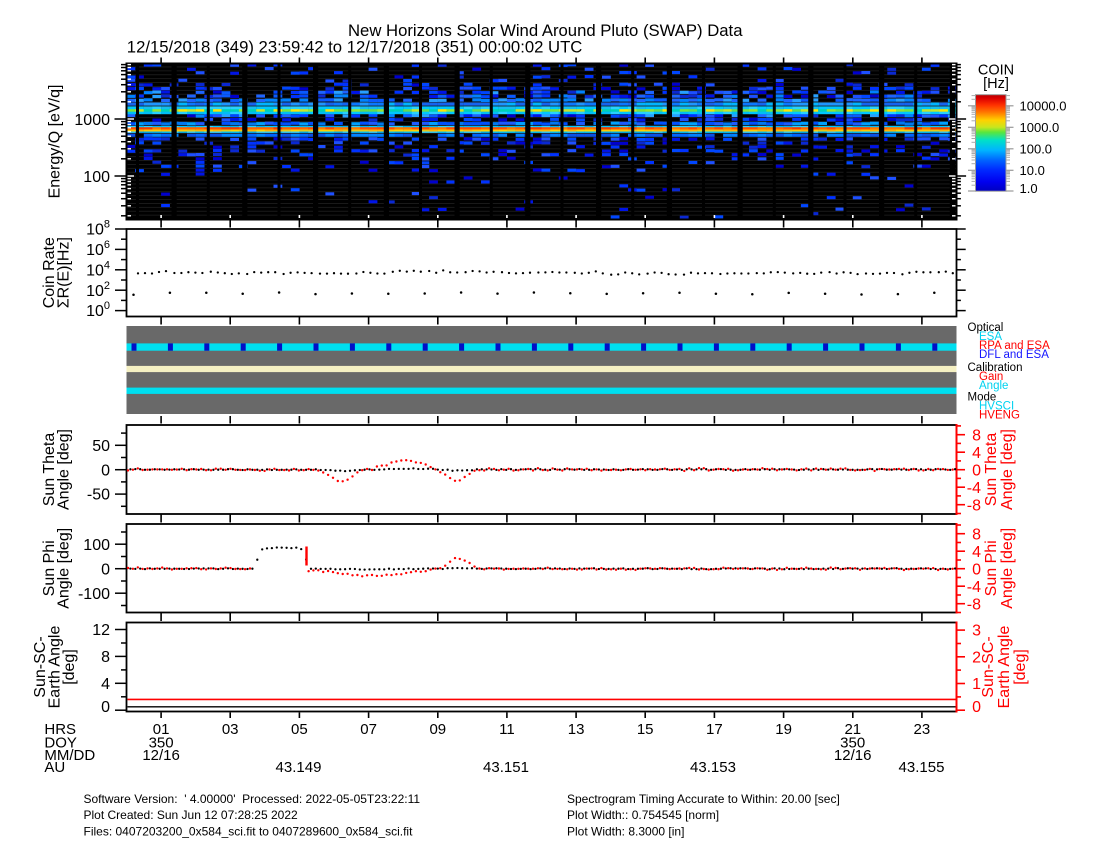  Describe the element at coordinates (101, 630) in the screenshot. I see `svg-text: 12` at that location.